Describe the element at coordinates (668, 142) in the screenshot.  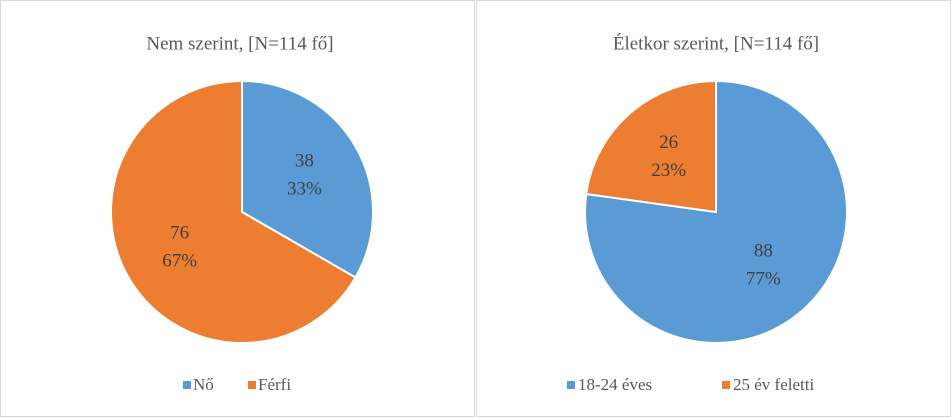
I see `data-label: 26` at that location.